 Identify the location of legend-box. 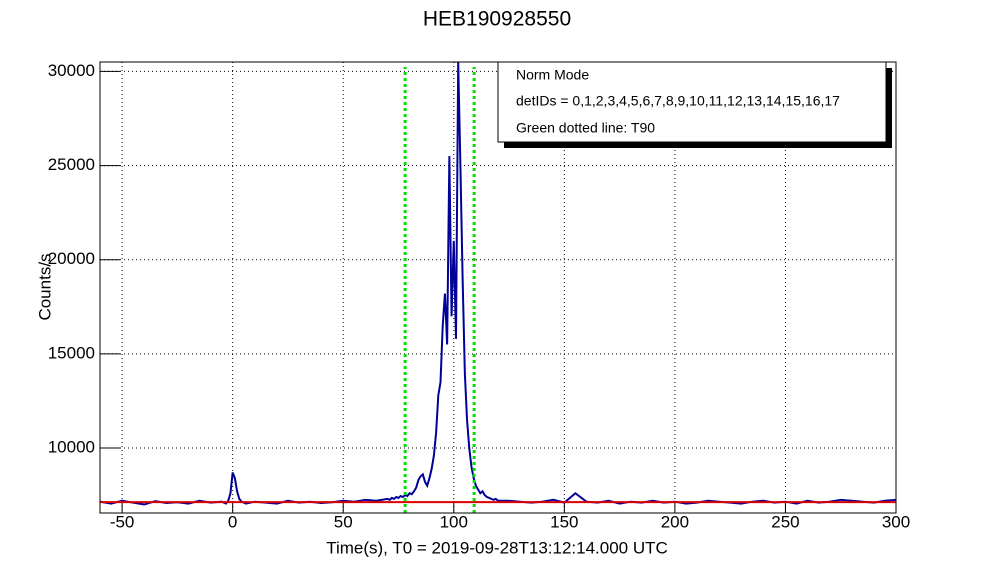
(692, 102).